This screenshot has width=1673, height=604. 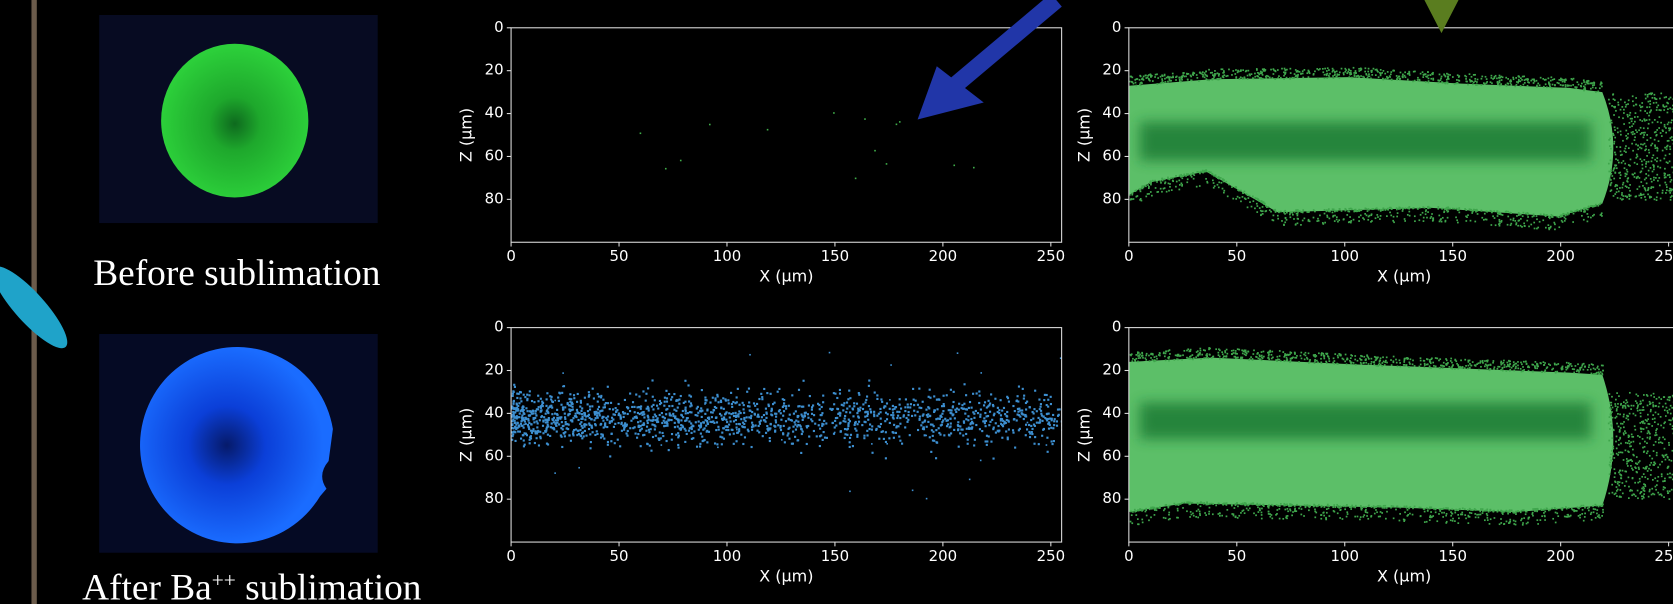 I want to click on x-tick-label: 50, so click(x=1236, y=256).